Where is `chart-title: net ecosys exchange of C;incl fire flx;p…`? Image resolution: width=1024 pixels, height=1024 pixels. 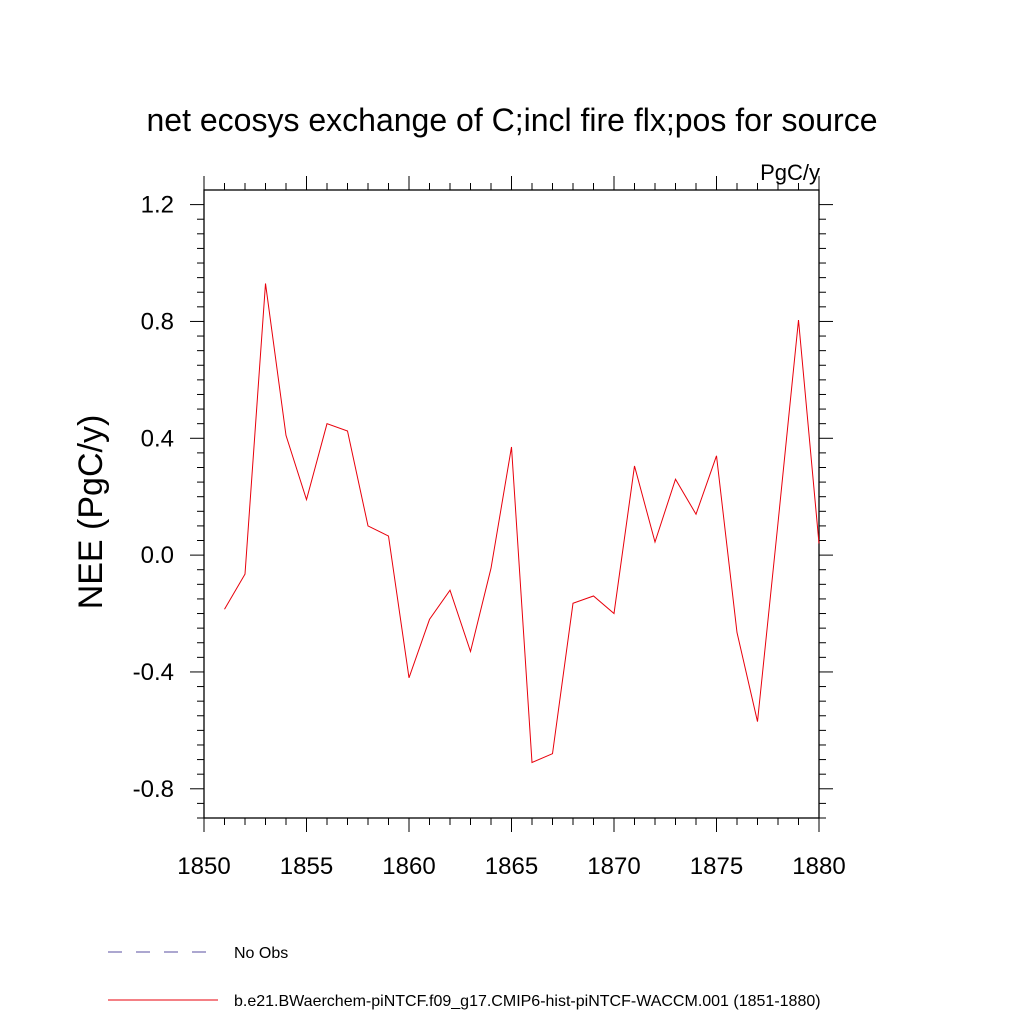 chart-title: net ecosys exchange of C;incl fire flx;p… is located at coordinates (511, 120).